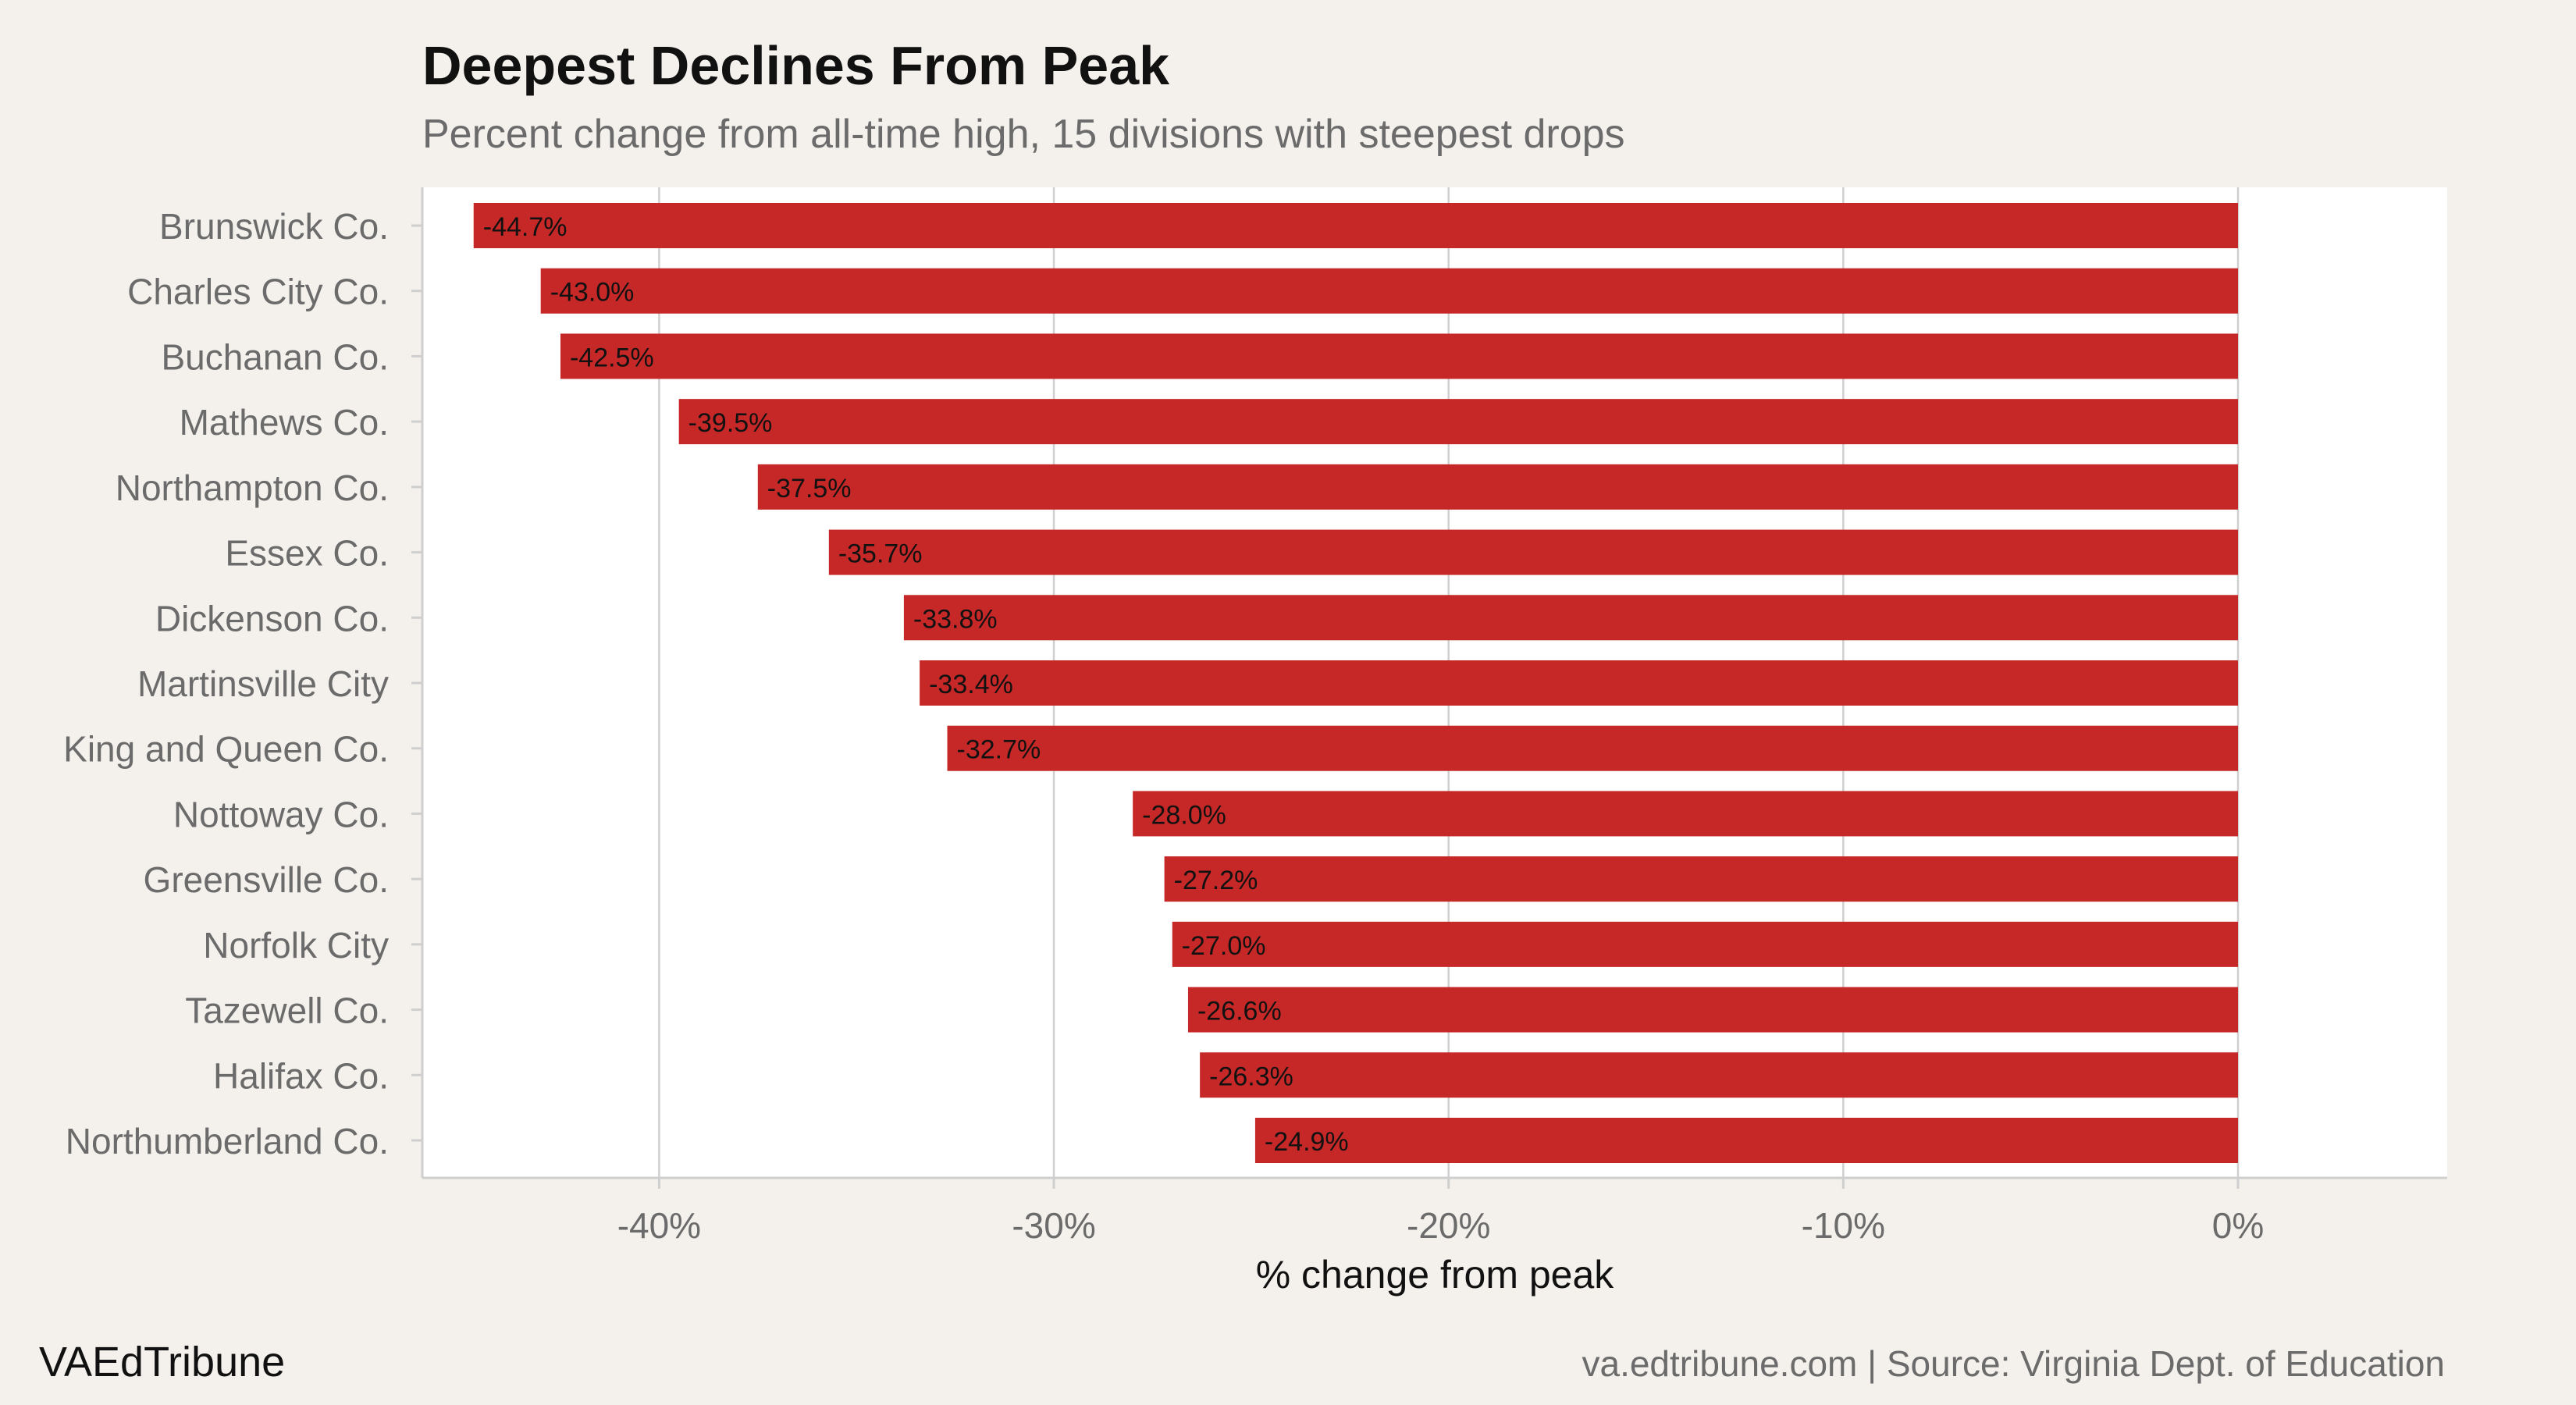  I want to click on category-label: Dickenson Co., so click(272, 618).